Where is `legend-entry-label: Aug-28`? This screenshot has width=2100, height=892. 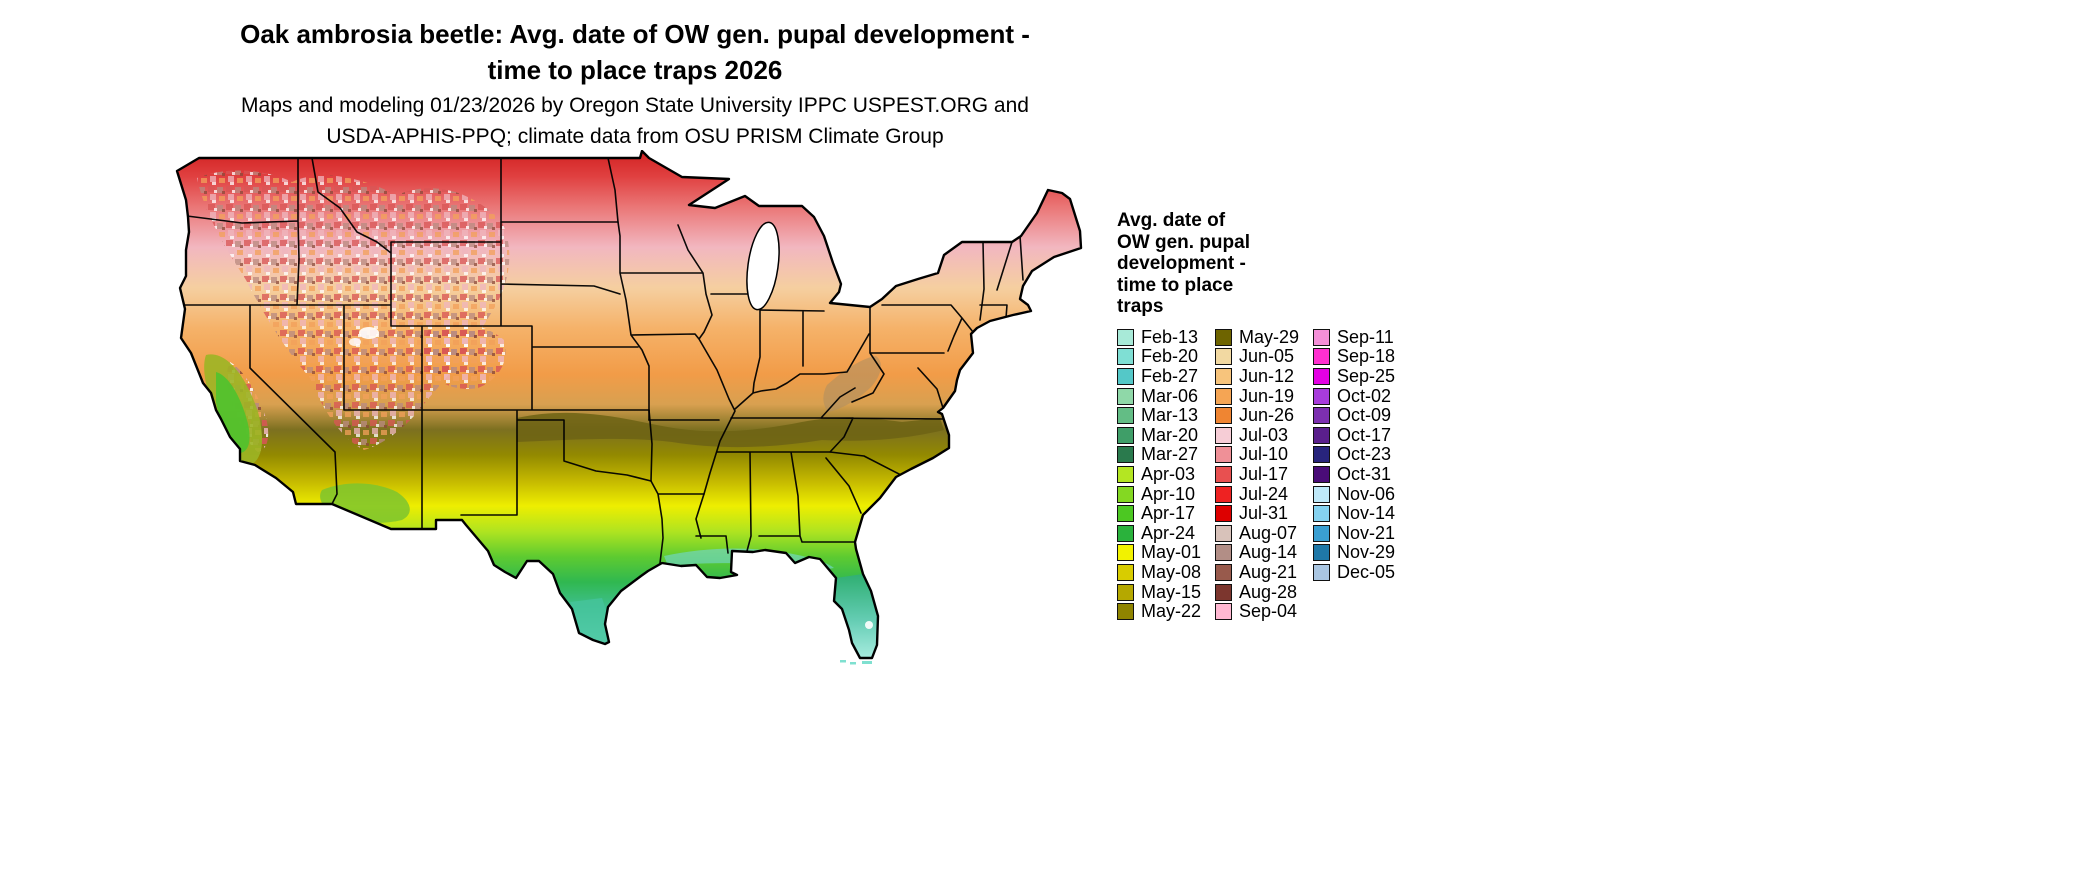 legend-entry-label: Aug-28 is located at coordinates (1268, 591).